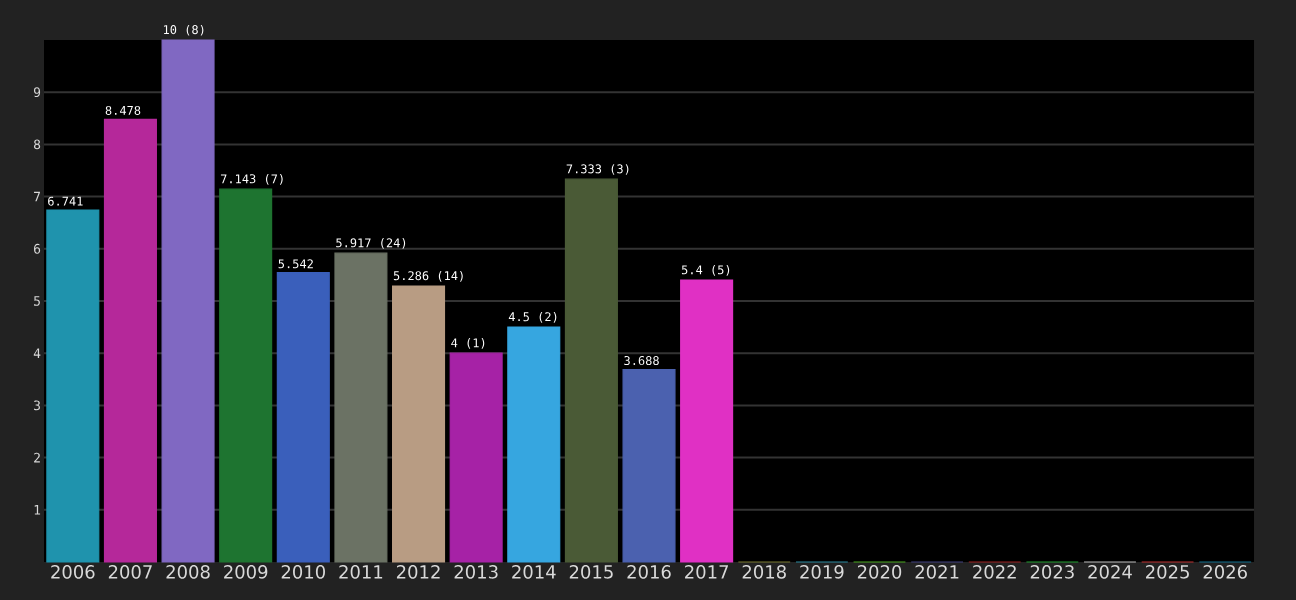 The image size is (1296, 600). What do you see at coordinates (476, 572) in the screenshot?
I see `x-tick-label: 2013` at bounding box center [476, 572].